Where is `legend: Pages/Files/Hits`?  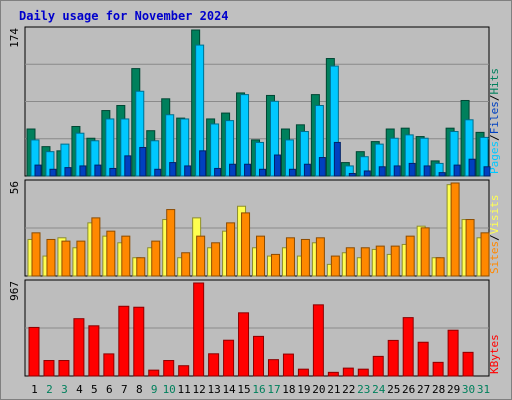
legend: Pages/Files/Hits is located at coordinates (494, 121).